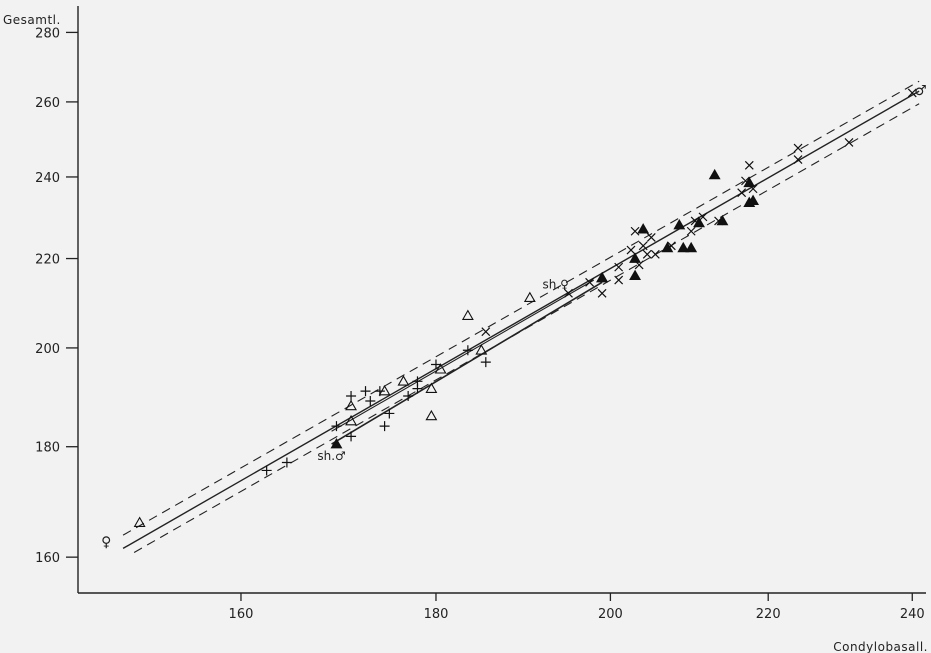 Image resolution: width=931 pixels, height=653 pixels. Describe the element at coordinates (436, 614) in the screenshot. I see `x-tick-label: 180` at that location.